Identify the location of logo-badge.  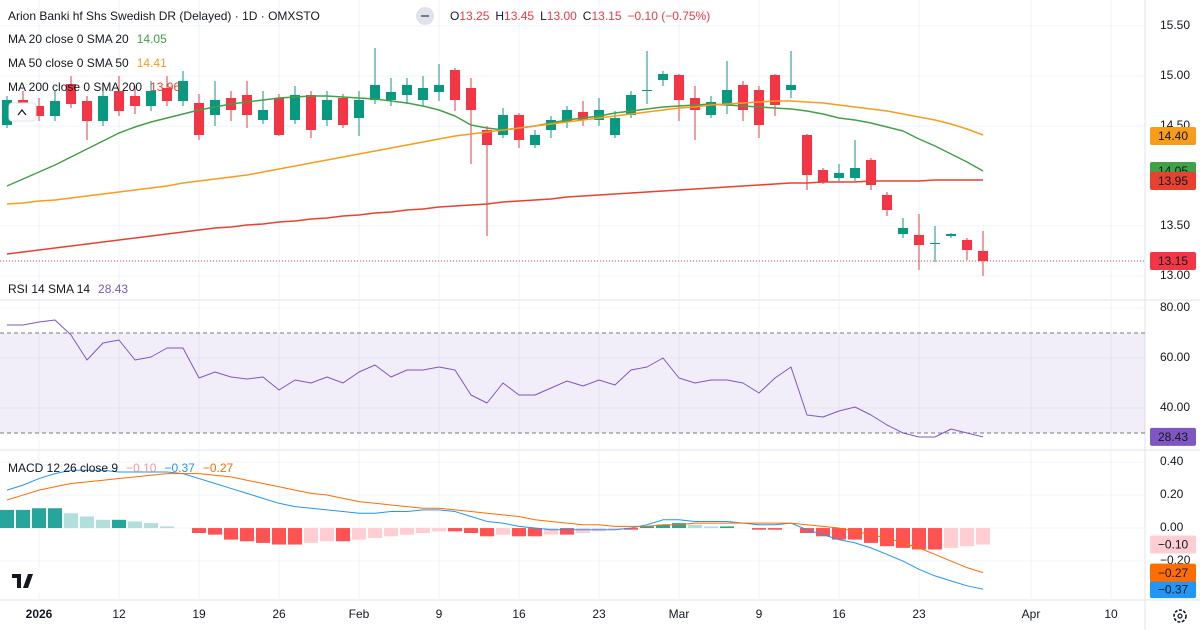
(24, 580).